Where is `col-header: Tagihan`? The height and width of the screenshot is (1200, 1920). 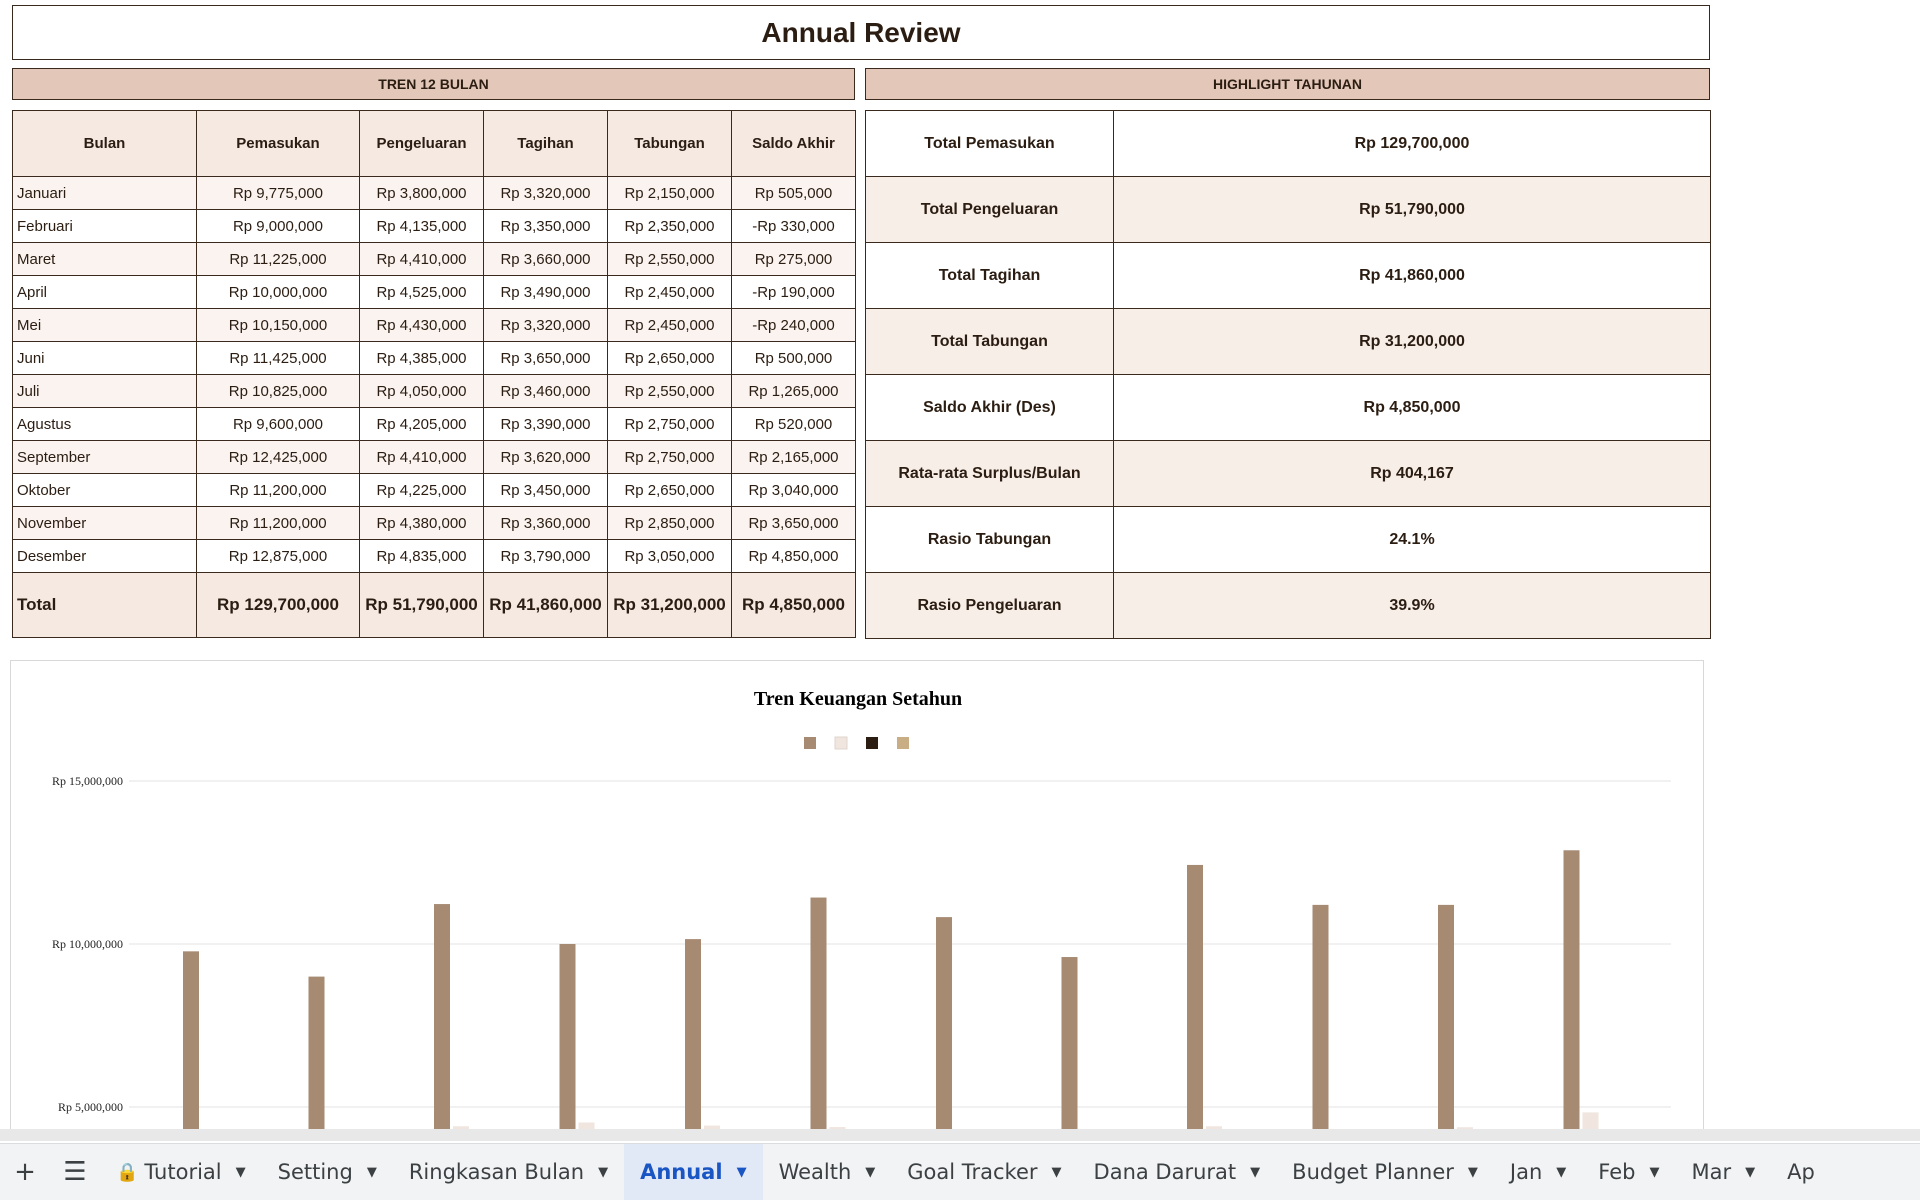
col-header: Tagihan is located at coordinates (545, 143).